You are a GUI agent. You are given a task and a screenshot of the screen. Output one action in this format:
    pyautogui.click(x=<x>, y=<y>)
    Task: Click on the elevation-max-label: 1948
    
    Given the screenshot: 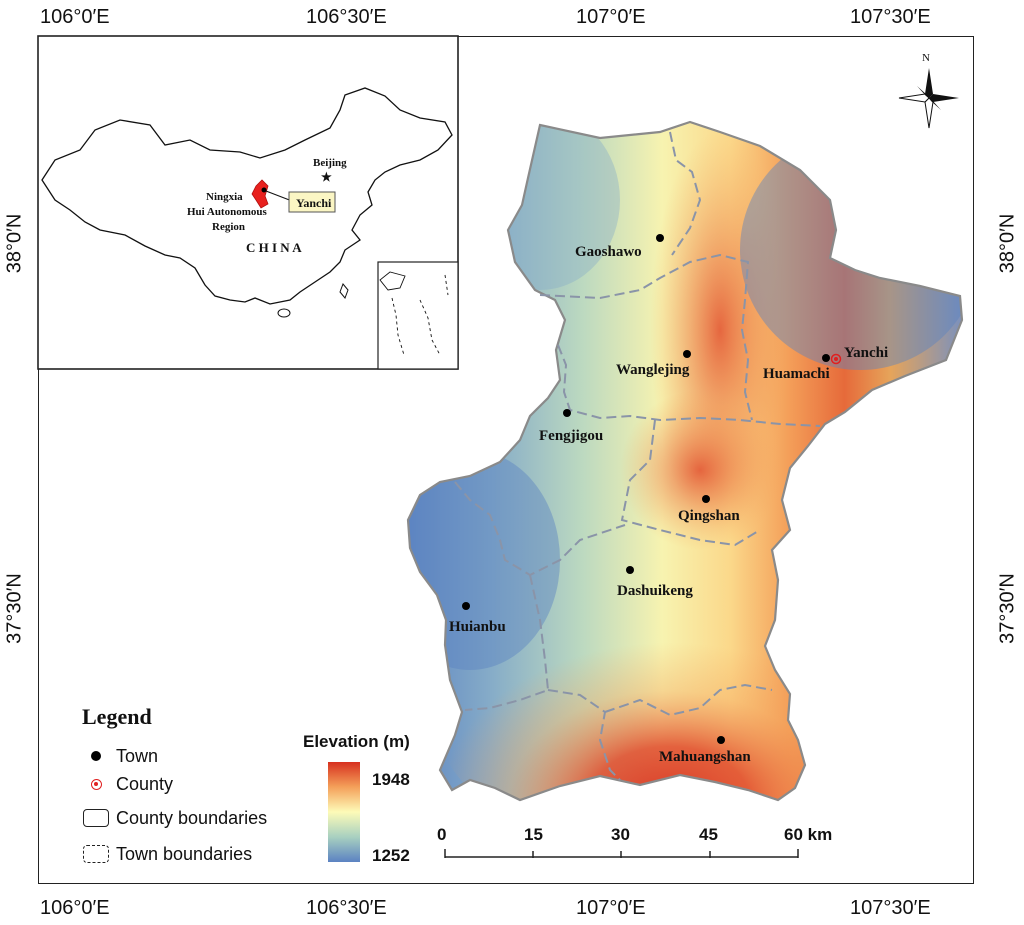 What is the action you would take?
    pyautogui.click(x=391, y=779)
    